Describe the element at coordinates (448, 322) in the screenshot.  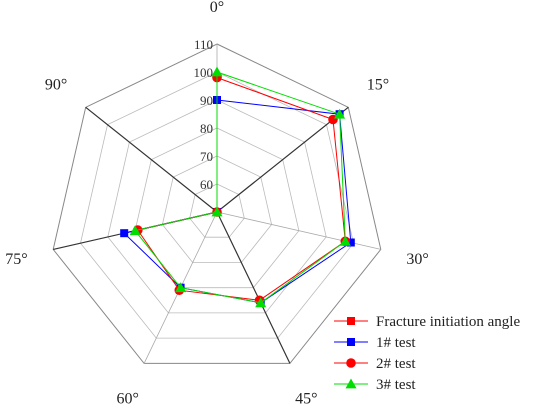
I see `legend-label: Fracture initiation angle` at that location.